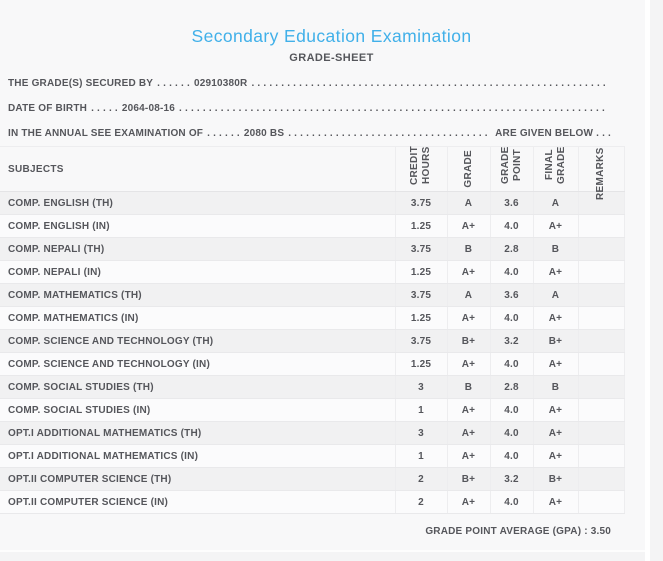 The image size is (663, 561). What do you see at coordinates (197, 387) in the screenshot?
I see `subject-cell: COMP. SOCIAL STUDIES (TH)` at bounding box center [197, 387].